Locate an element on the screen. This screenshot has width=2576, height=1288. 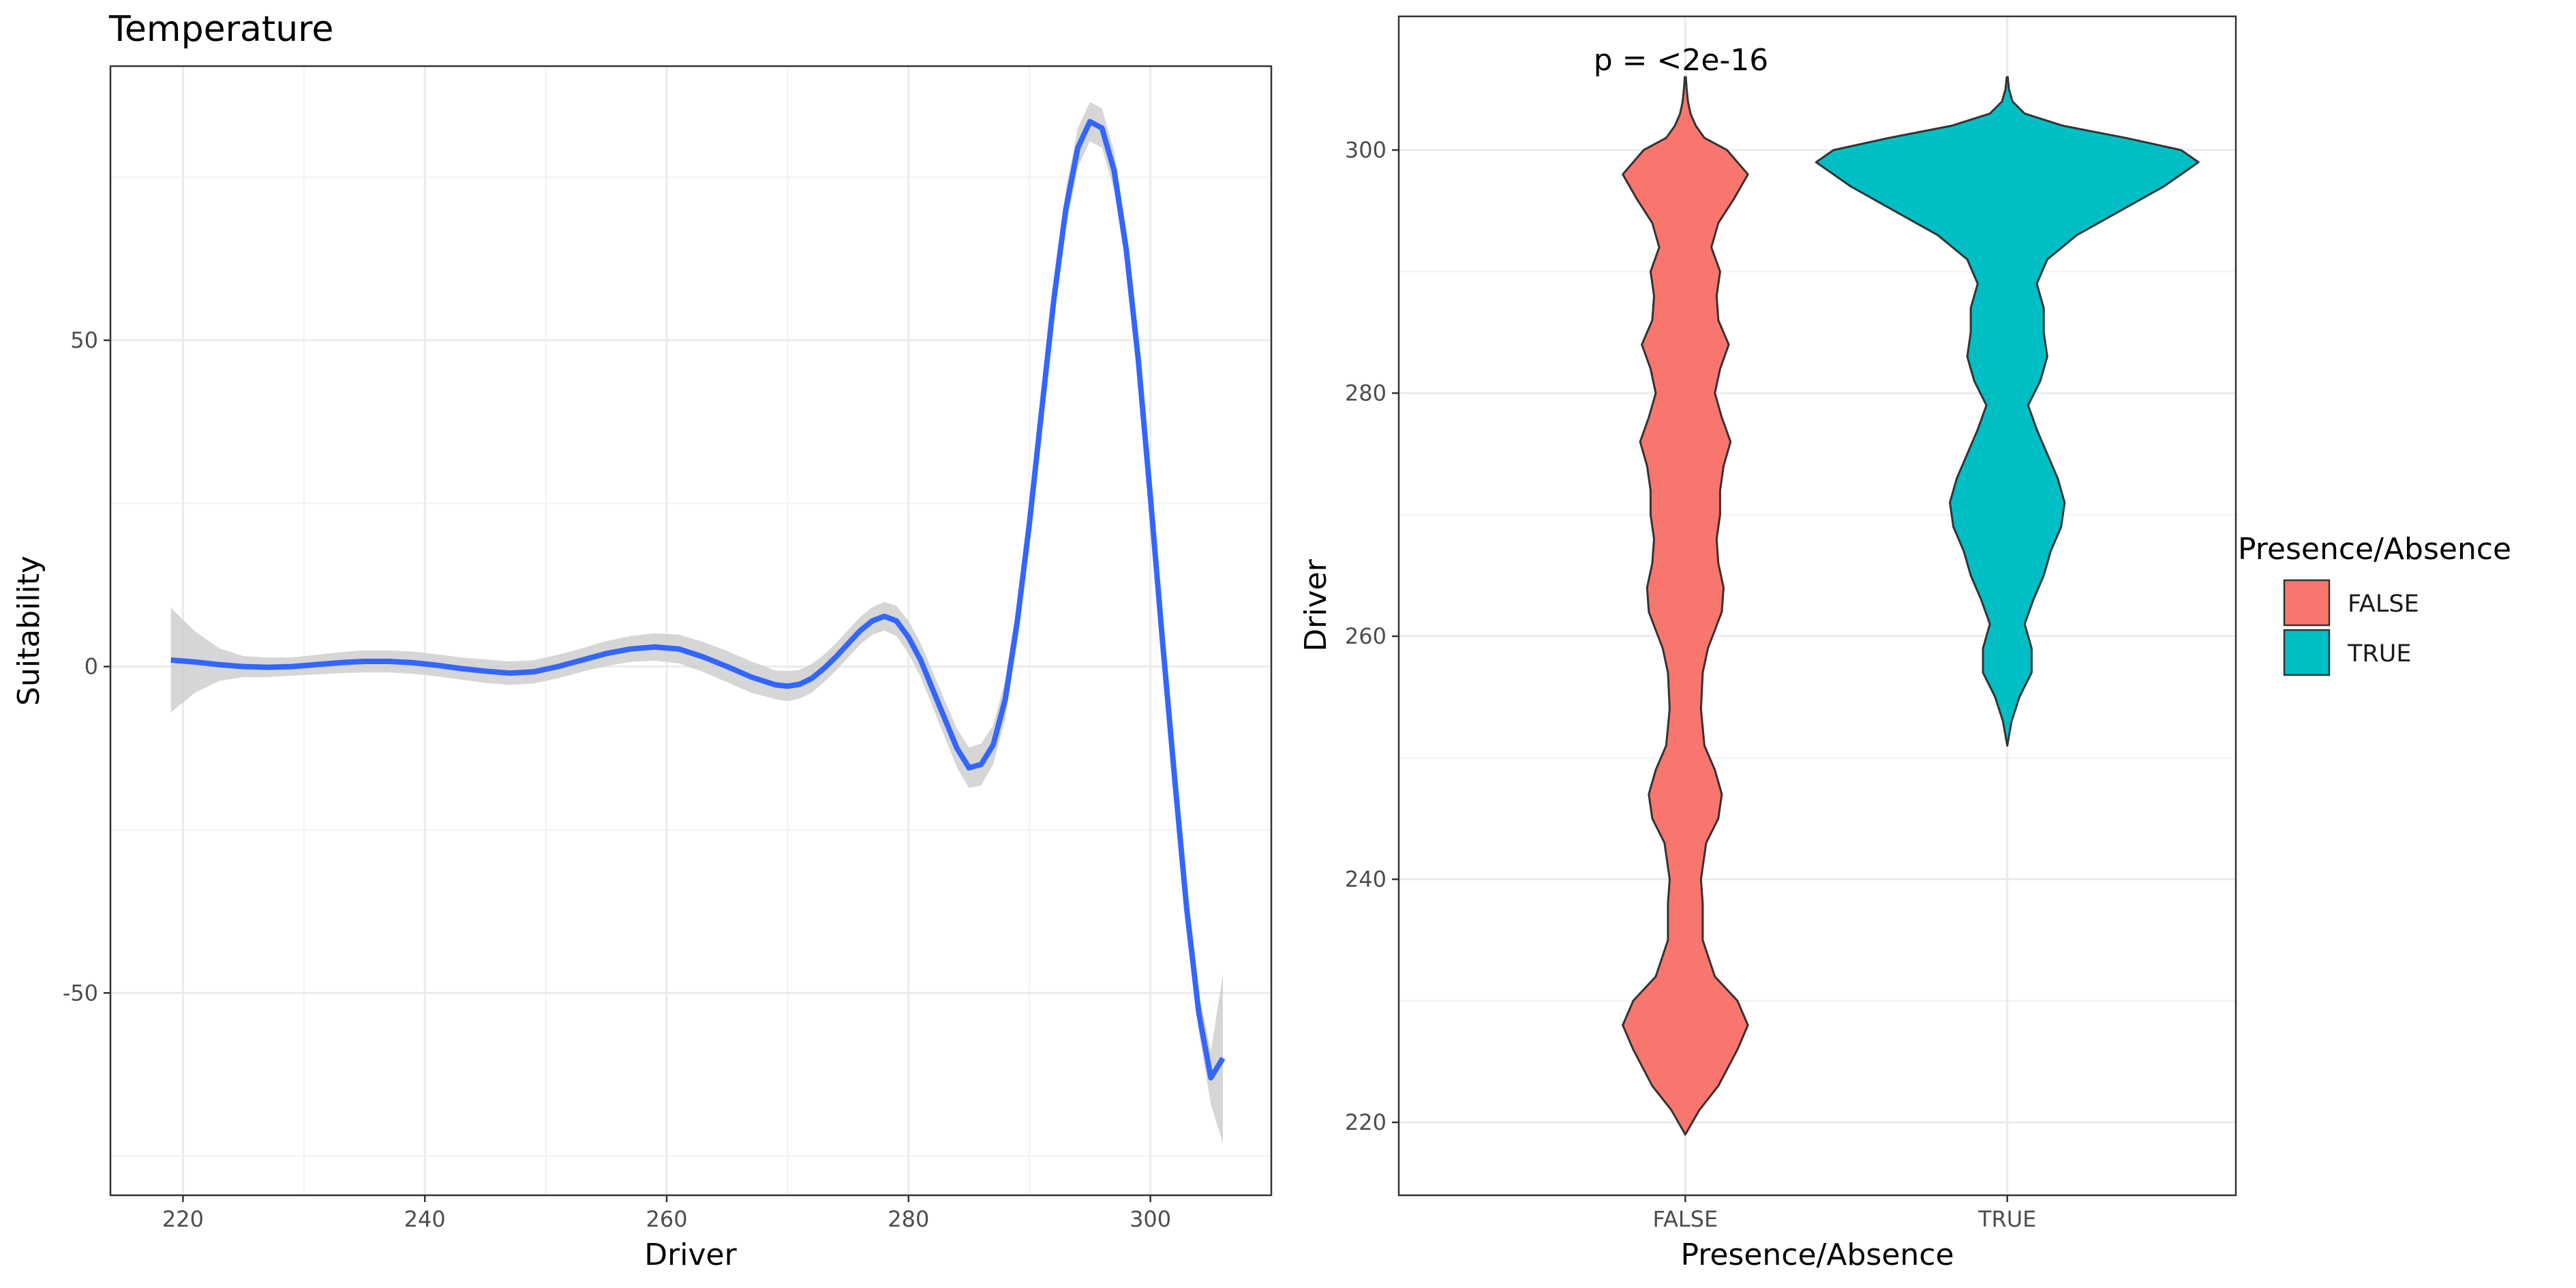
left-x-axis-title: Driver is located at coordinates (691, 1255).